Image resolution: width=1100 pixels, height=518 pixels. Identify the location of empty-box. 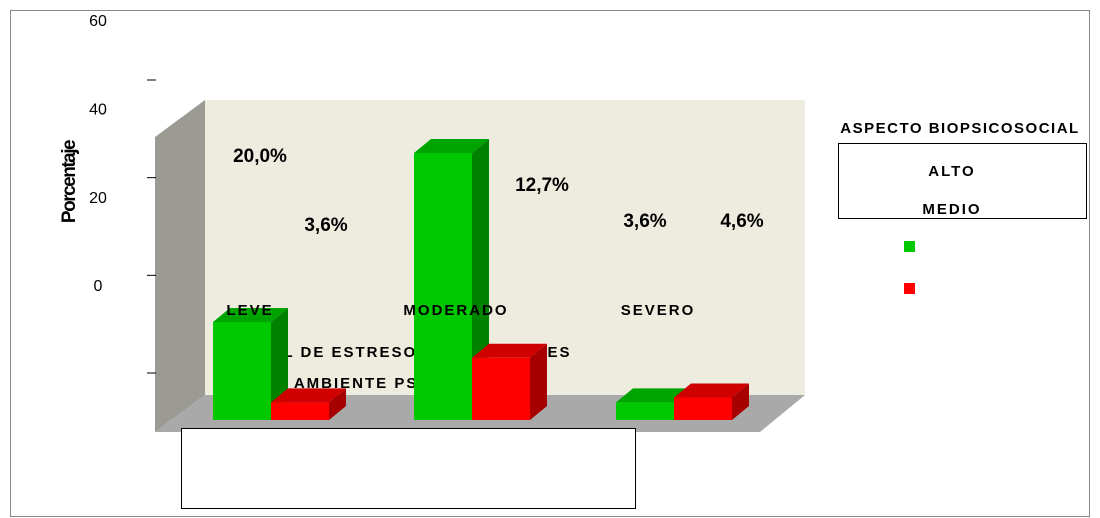
(408, 468).